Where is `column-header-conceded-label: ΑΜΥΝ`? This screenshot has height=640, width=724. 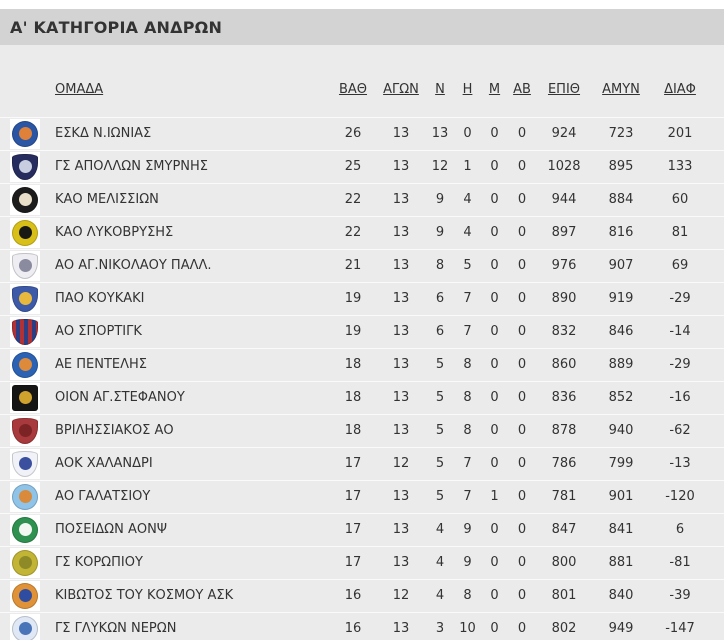
column-header-conceded-label: ΑΜΥΝ is located at coordinates (621, 89).